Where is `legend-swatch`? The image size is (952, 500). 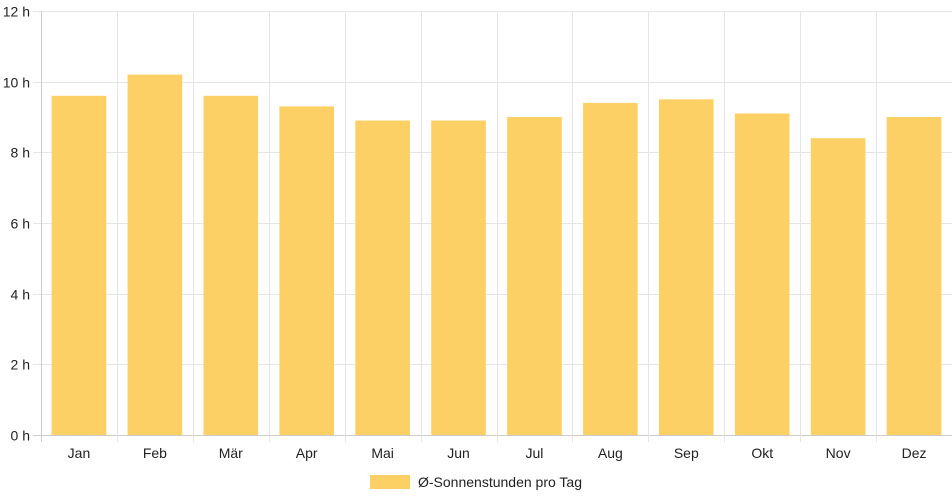
legend-swatch is located at coordinates (390, 482).